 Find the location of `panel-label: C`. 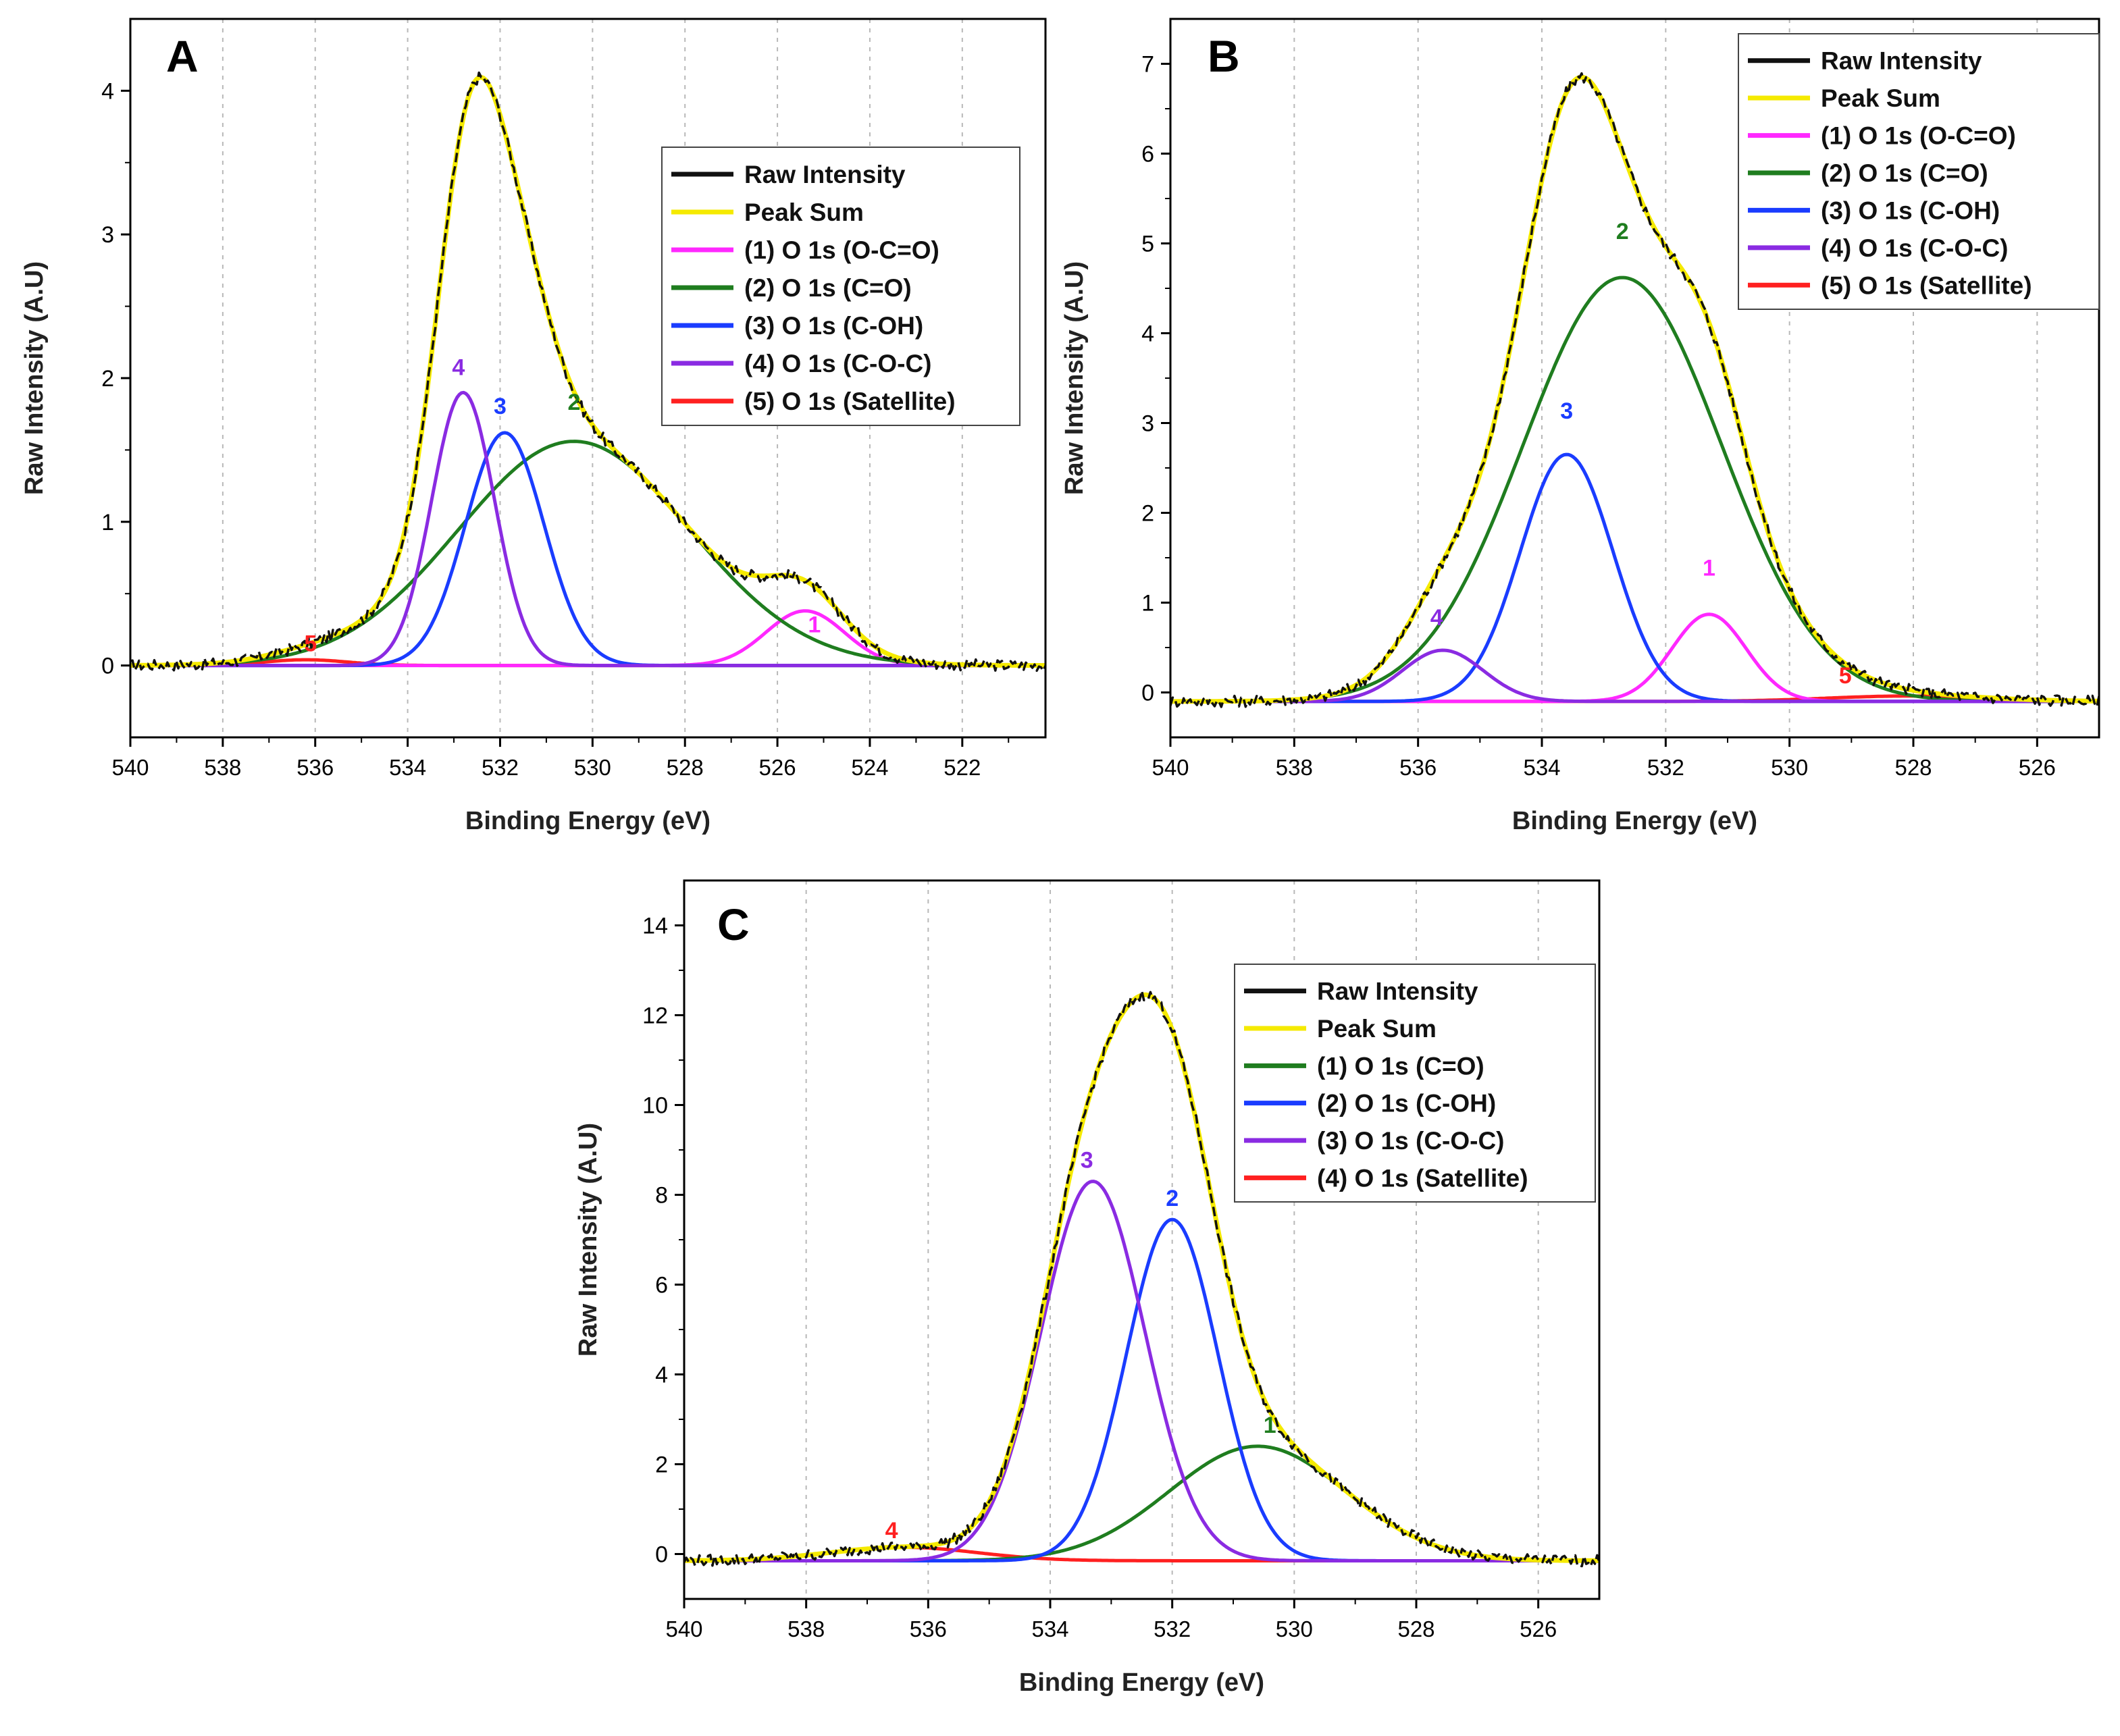

panel-label: C is located at coordinates (733, 924).